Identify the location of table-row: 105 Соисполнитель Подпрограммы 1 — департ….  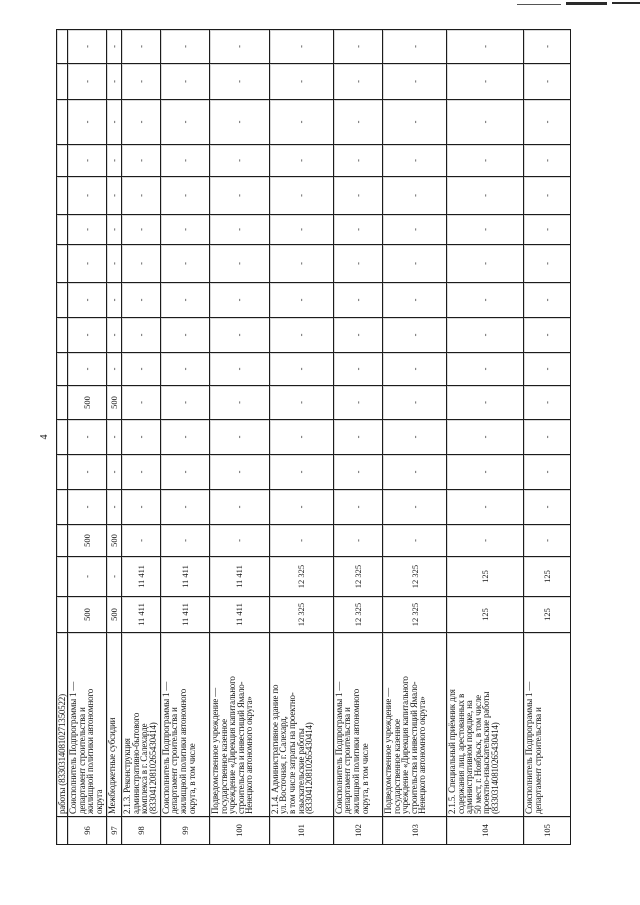
(547, 437).